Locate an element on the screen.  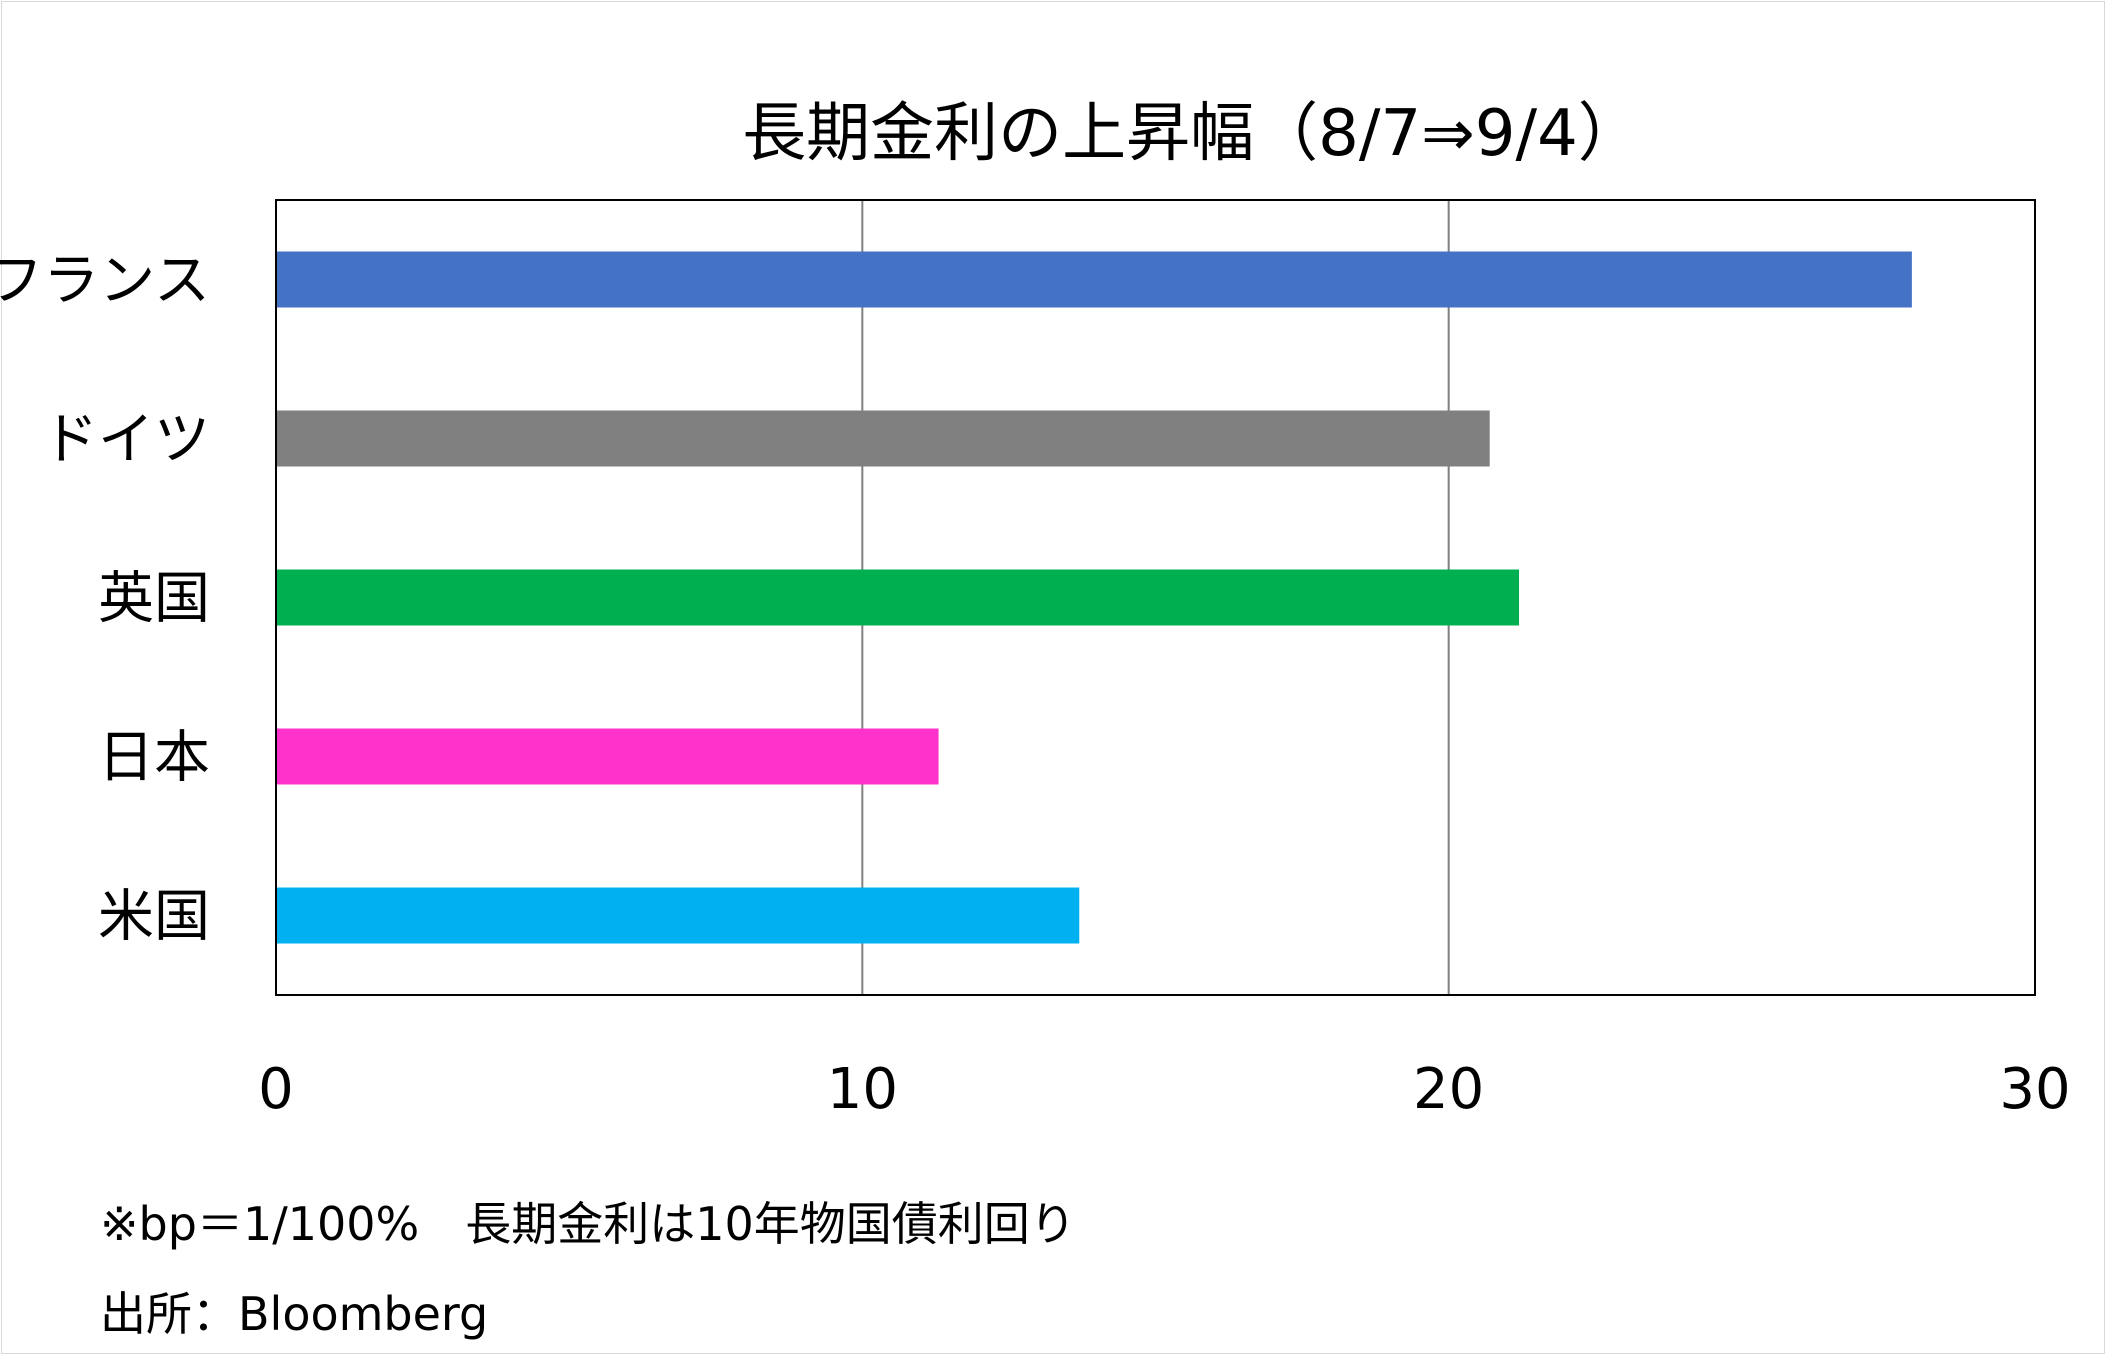
category-label: 英国 is located at coordinates (154, 599).